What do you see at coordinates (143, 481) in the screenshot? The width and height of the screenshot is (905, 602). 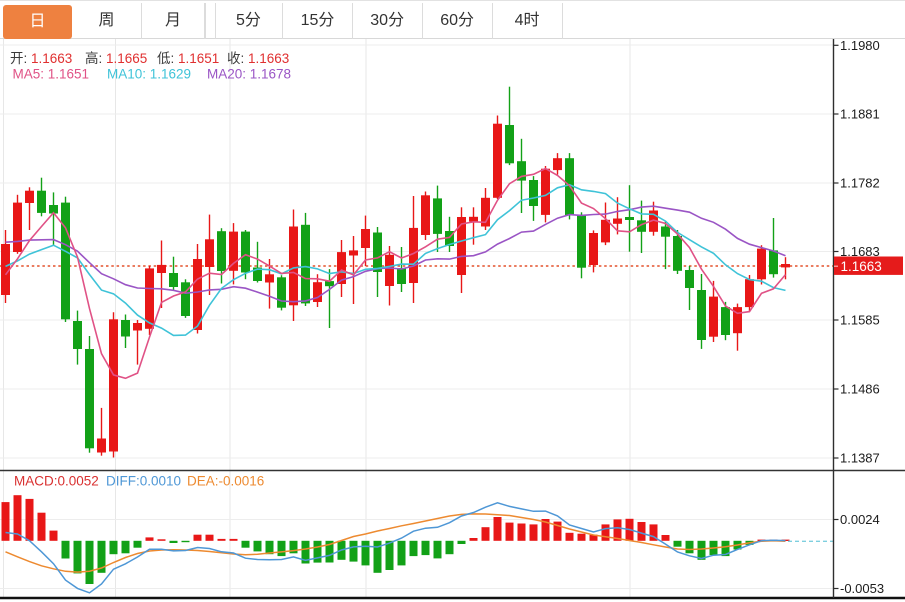 I see `svg-text: DIFF:0.0010` at bounding box center [143, 481].